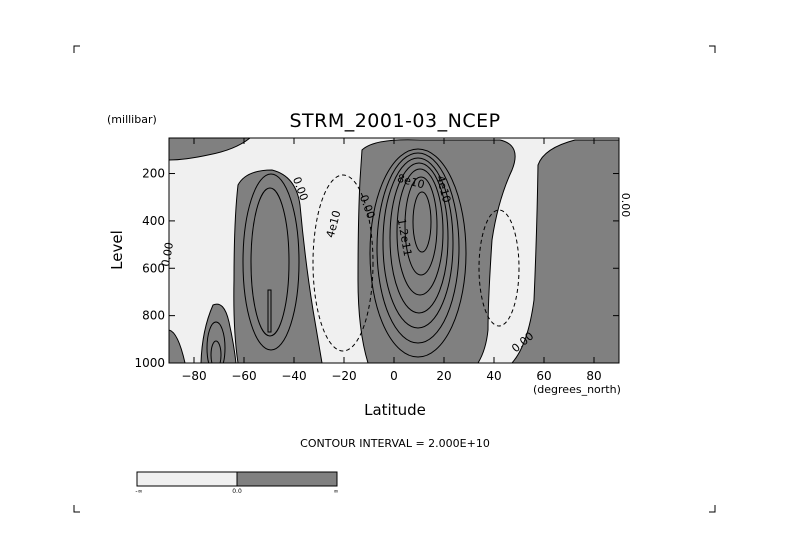 This screenshot has width=789, height=558. What do you see at coordinates (394, 376) in the screenshot?
I see `x-tick-label: 0` at bounding box center [394, 376].